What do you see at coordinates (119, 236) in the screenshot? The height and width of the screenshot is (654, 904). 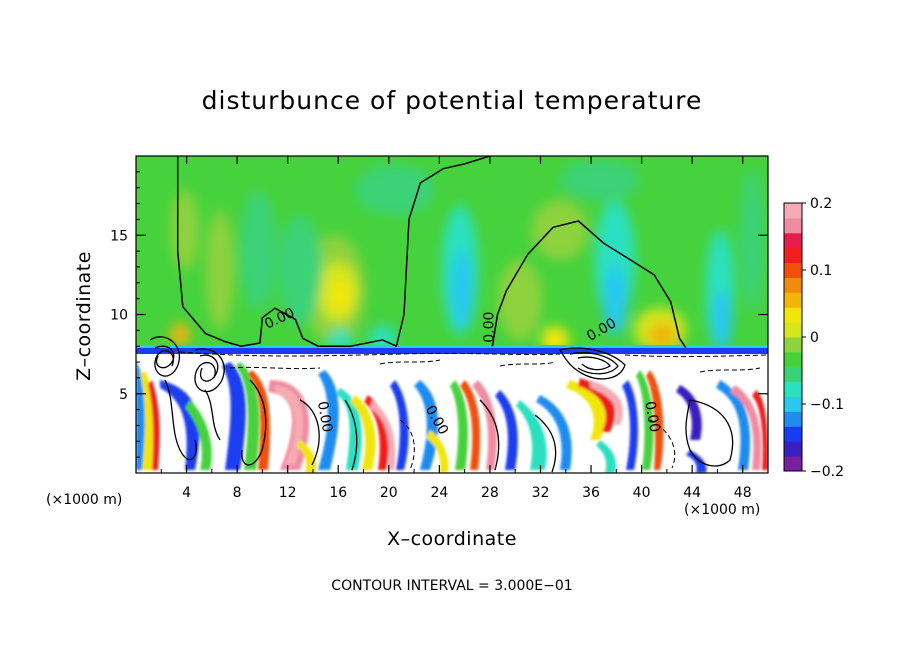 I see `y-tick-label: 15` at bounding box center [119, 236].